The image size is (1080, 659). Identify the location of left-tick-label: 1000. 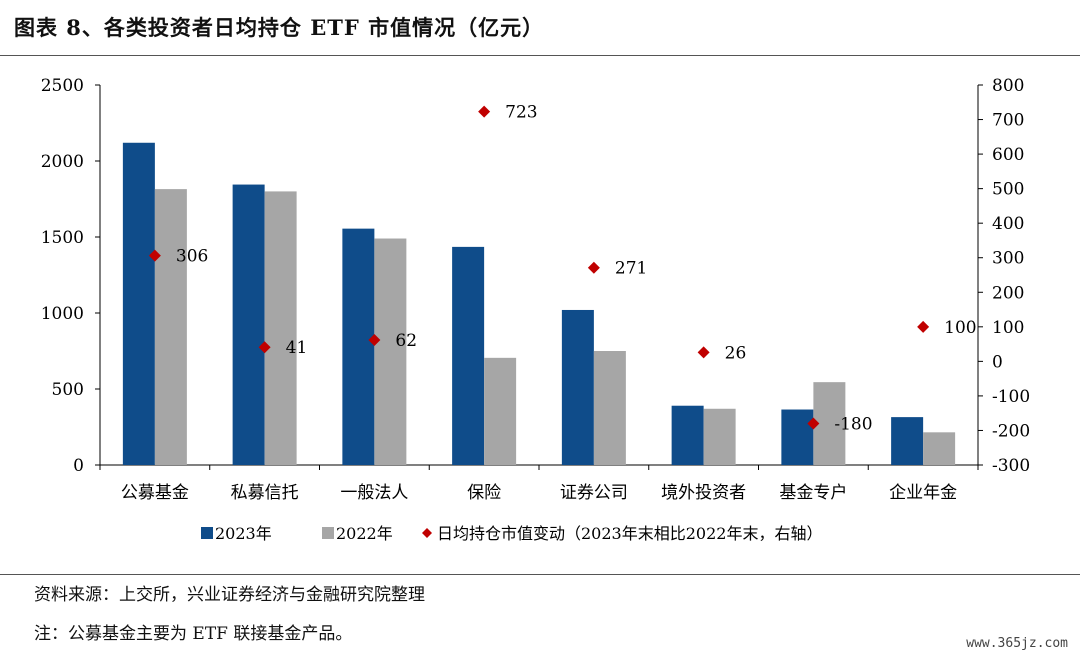
(62, 314).